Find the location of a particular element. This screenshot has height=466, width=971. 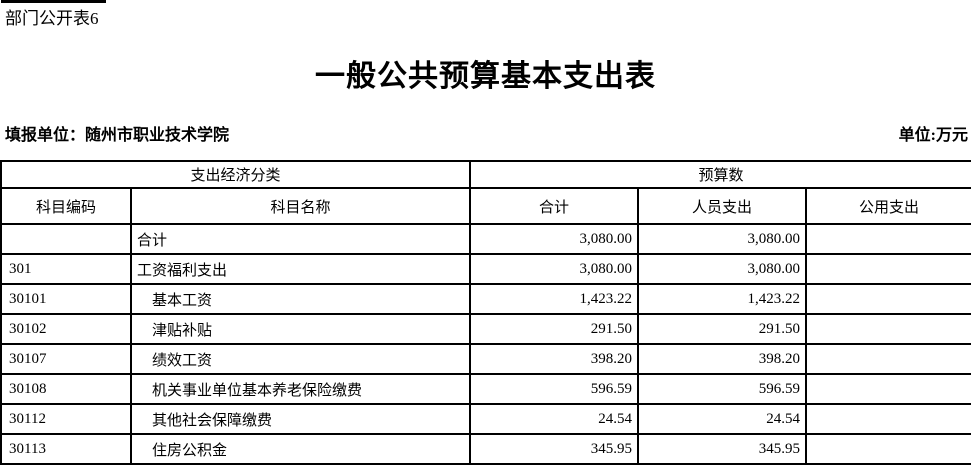

table-row-30108: 30108 机关事业单位基本养老保险缴费 596.59 596.59 is located at coordinates (485, 389).